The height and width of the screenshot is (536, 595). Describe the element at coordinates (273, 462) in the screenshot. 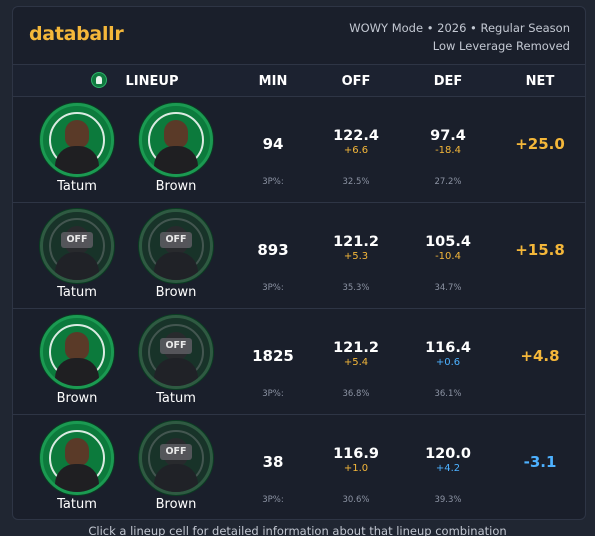

I see `minutes-value: 38` at that location.